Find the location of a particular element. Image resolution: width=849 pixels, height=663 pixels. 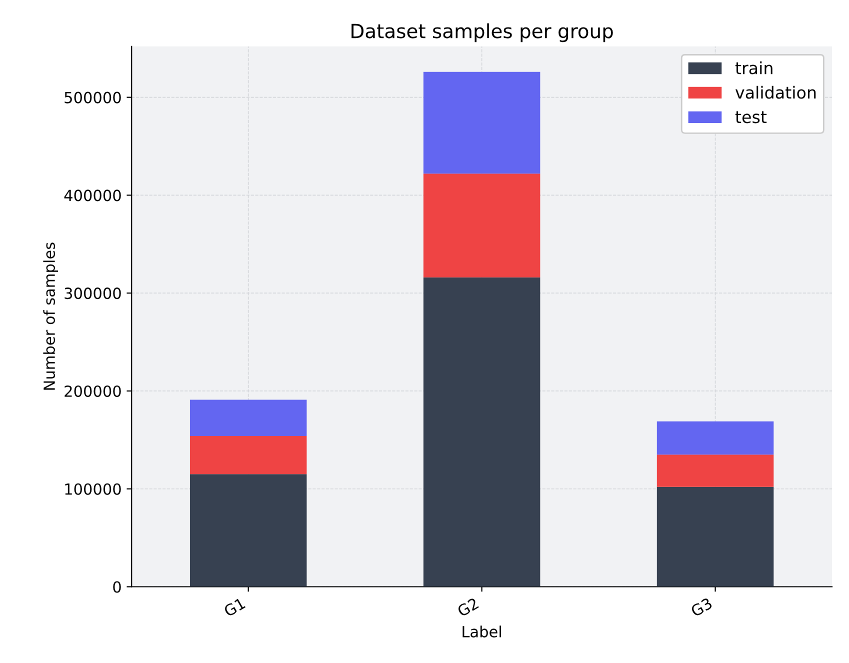

y-tick-label: 400000 is located at coordinates (92, 196).